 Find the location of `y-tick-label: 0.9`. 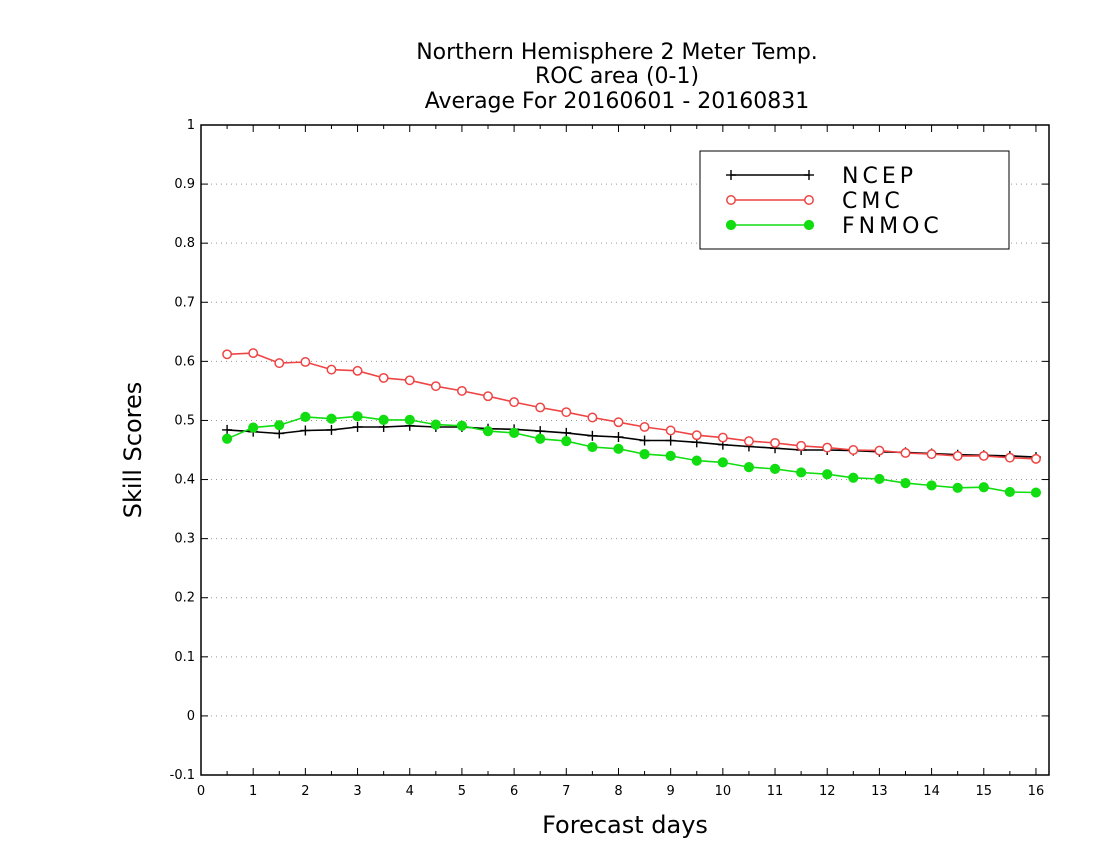

y-tick-label: 0.9 is located at coordinates (184, 184).